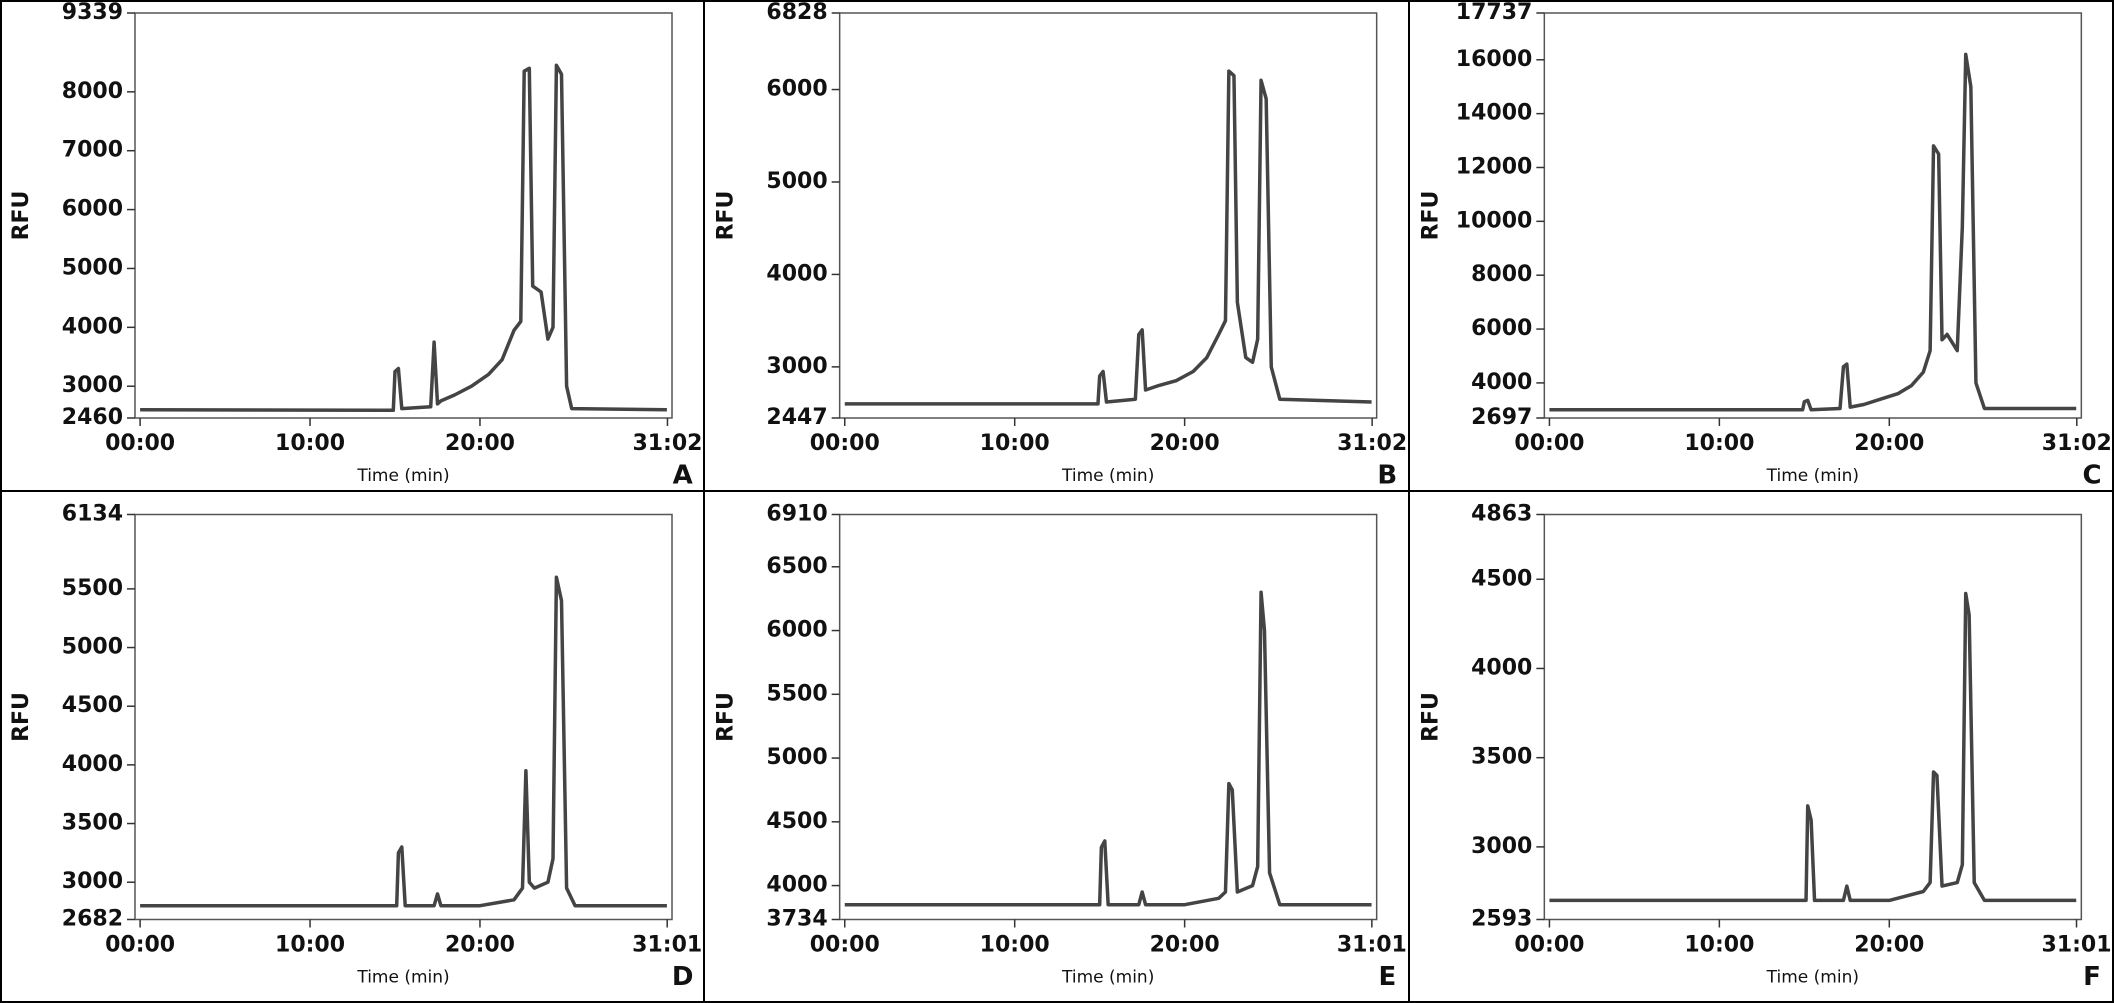  What do you see at coordinates (1501, 919) in the screenshot?
I see `y-tick-label: 2593` at bounding box center [1501, 919].